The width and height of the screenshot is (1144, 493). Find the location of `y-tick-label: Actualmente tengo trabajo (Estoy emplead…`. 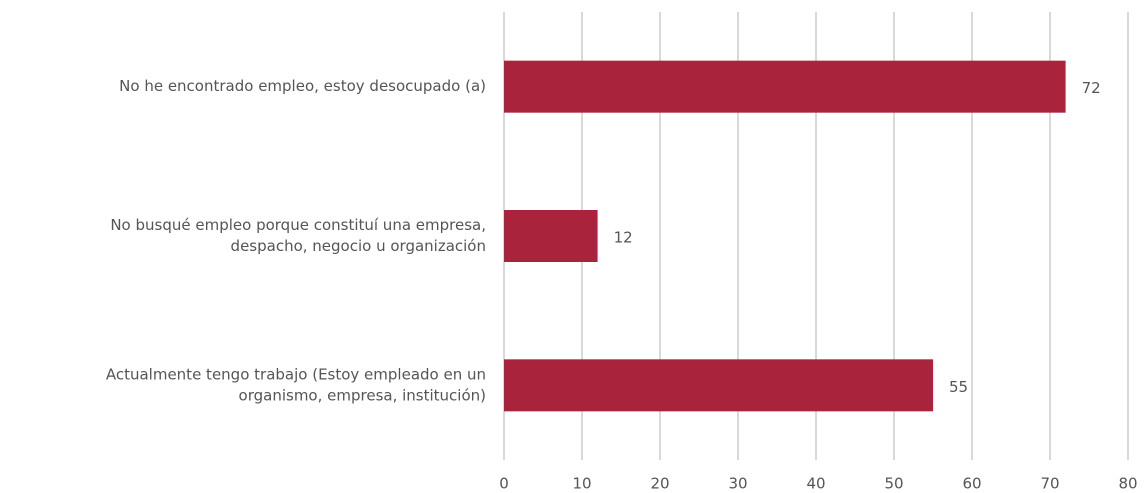

y-tick-label: Actualmente tengo trabajo (Estoy emplead… is located at coordinates (296, 374).